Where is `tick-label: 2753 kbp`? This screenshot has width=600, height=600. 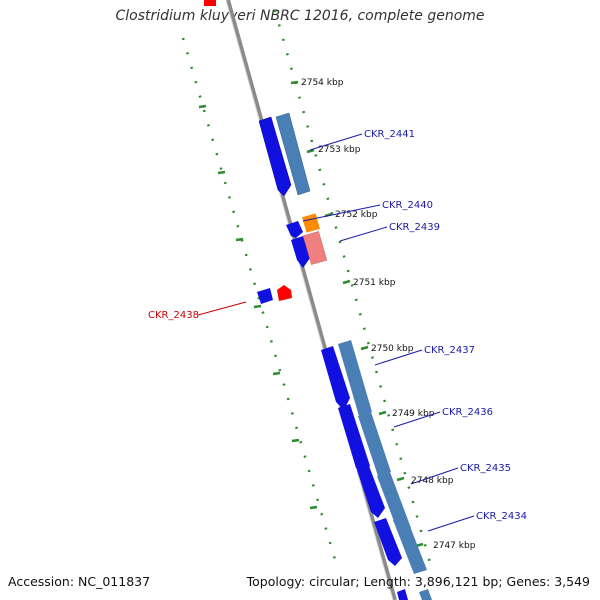 tick-label: 2753 kbp is located at coordinates (339, 150).